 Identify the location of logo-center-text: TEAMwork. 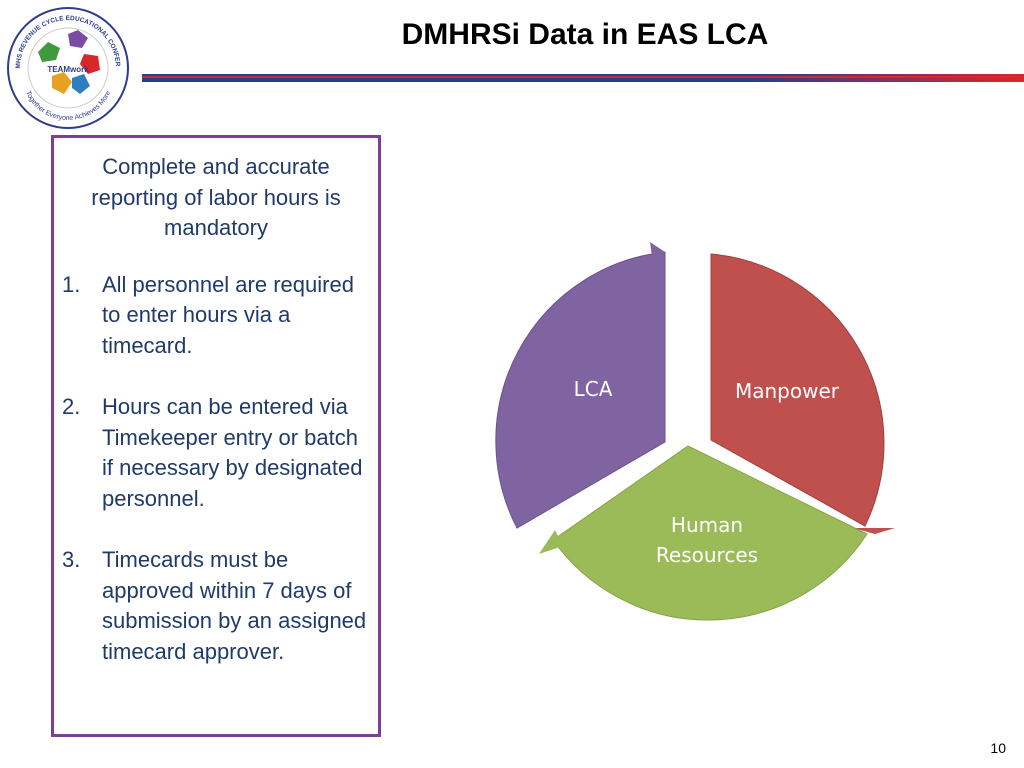
(68, 69).